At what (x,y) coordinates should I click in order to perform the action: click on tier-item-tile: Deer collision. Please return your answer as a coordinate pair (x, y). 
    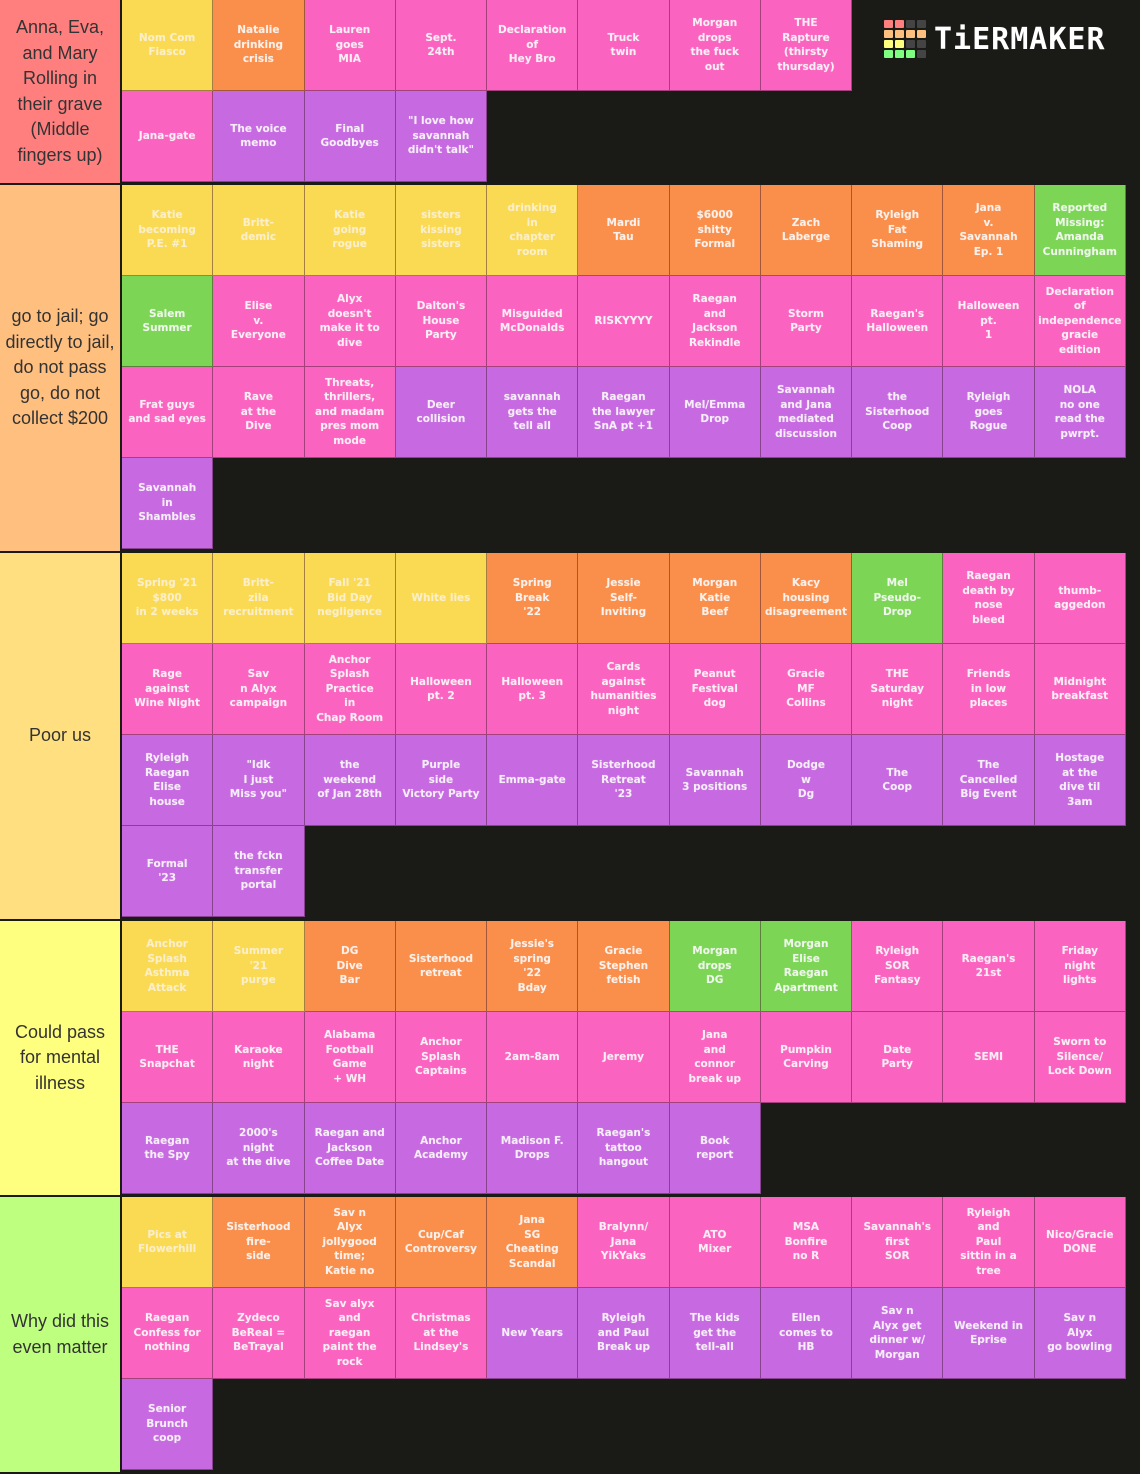
    Looking at the image, I should click on (441, 412).